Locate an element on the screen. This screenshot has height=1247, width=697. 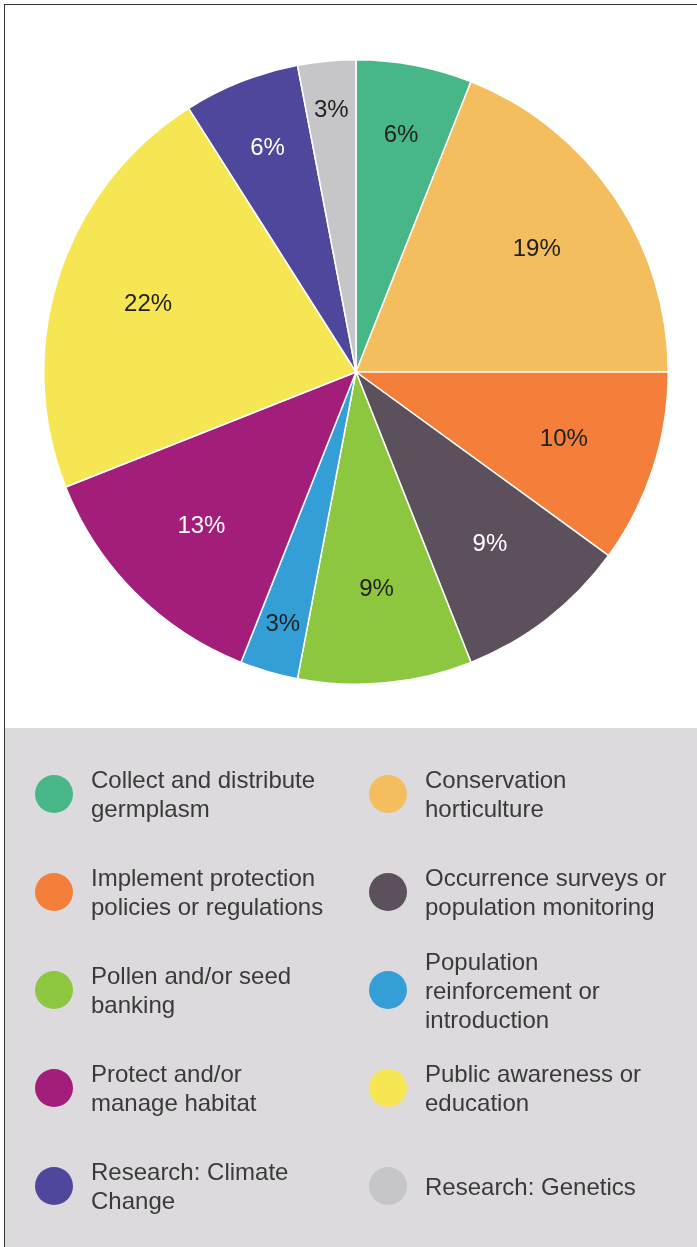
legend-label: Population reinforcement or introduction is located at coordinates (513, 990).